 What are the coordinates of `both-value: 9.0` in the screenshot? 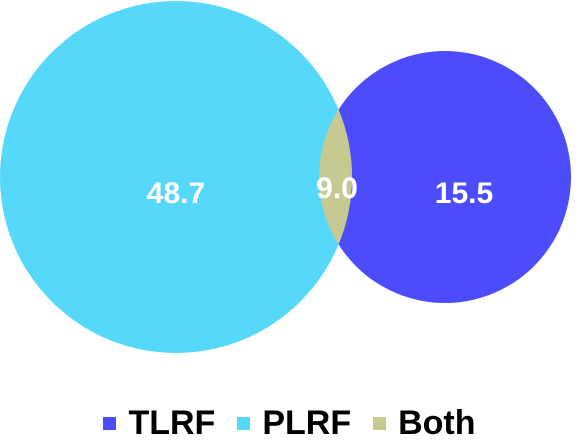 It's located at (337, 188).